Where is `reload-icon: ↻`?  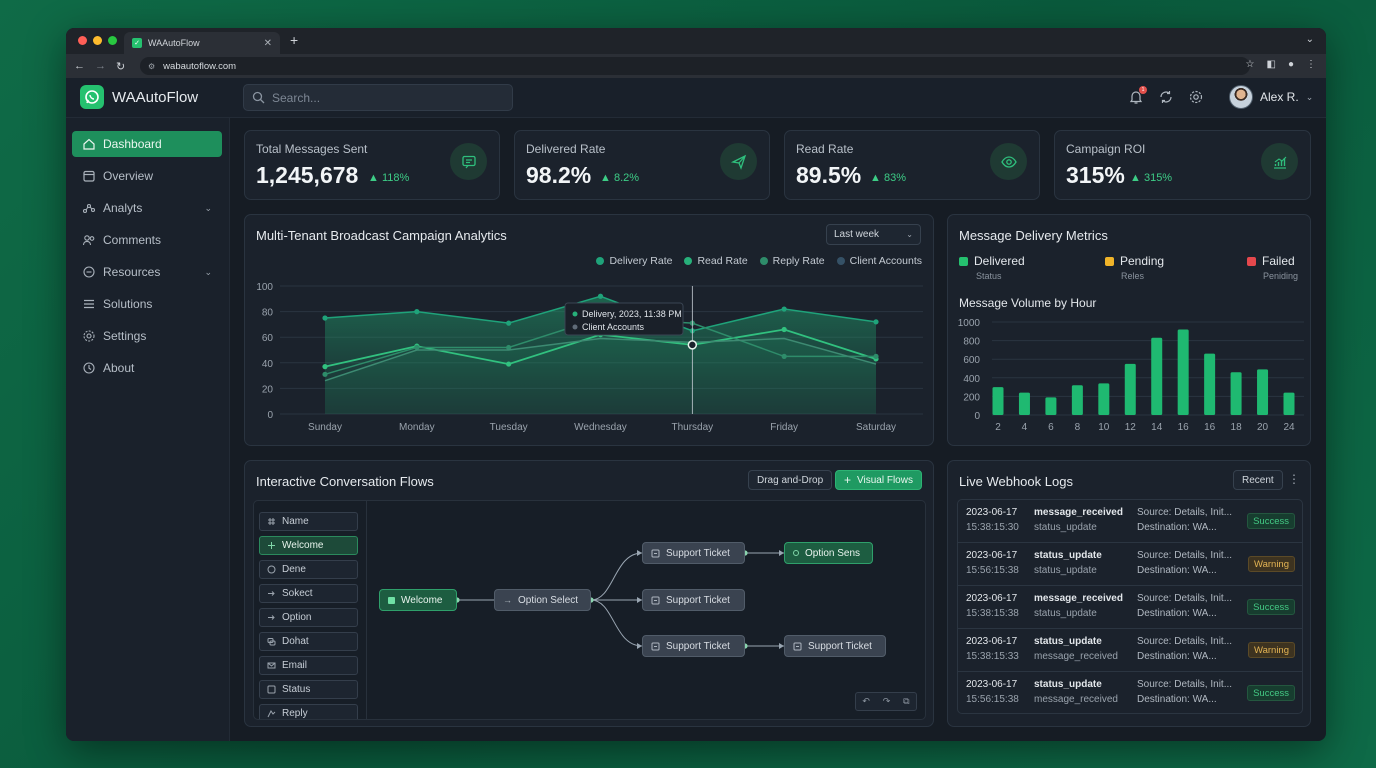
reload-icon: ↻ is located at coordinates (121, 66).